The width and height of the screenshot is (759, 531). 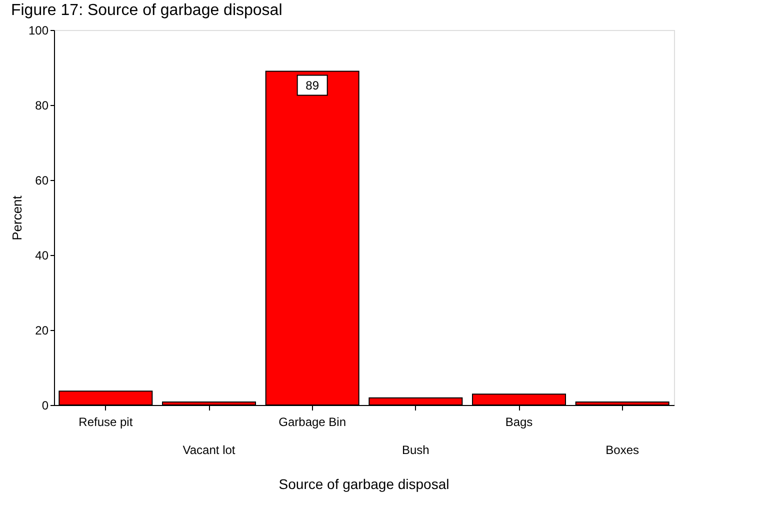 What do you see at coordinates (313, 85) in the screenshot?
I see `data-label: 89` at bounding box center [313, 85].